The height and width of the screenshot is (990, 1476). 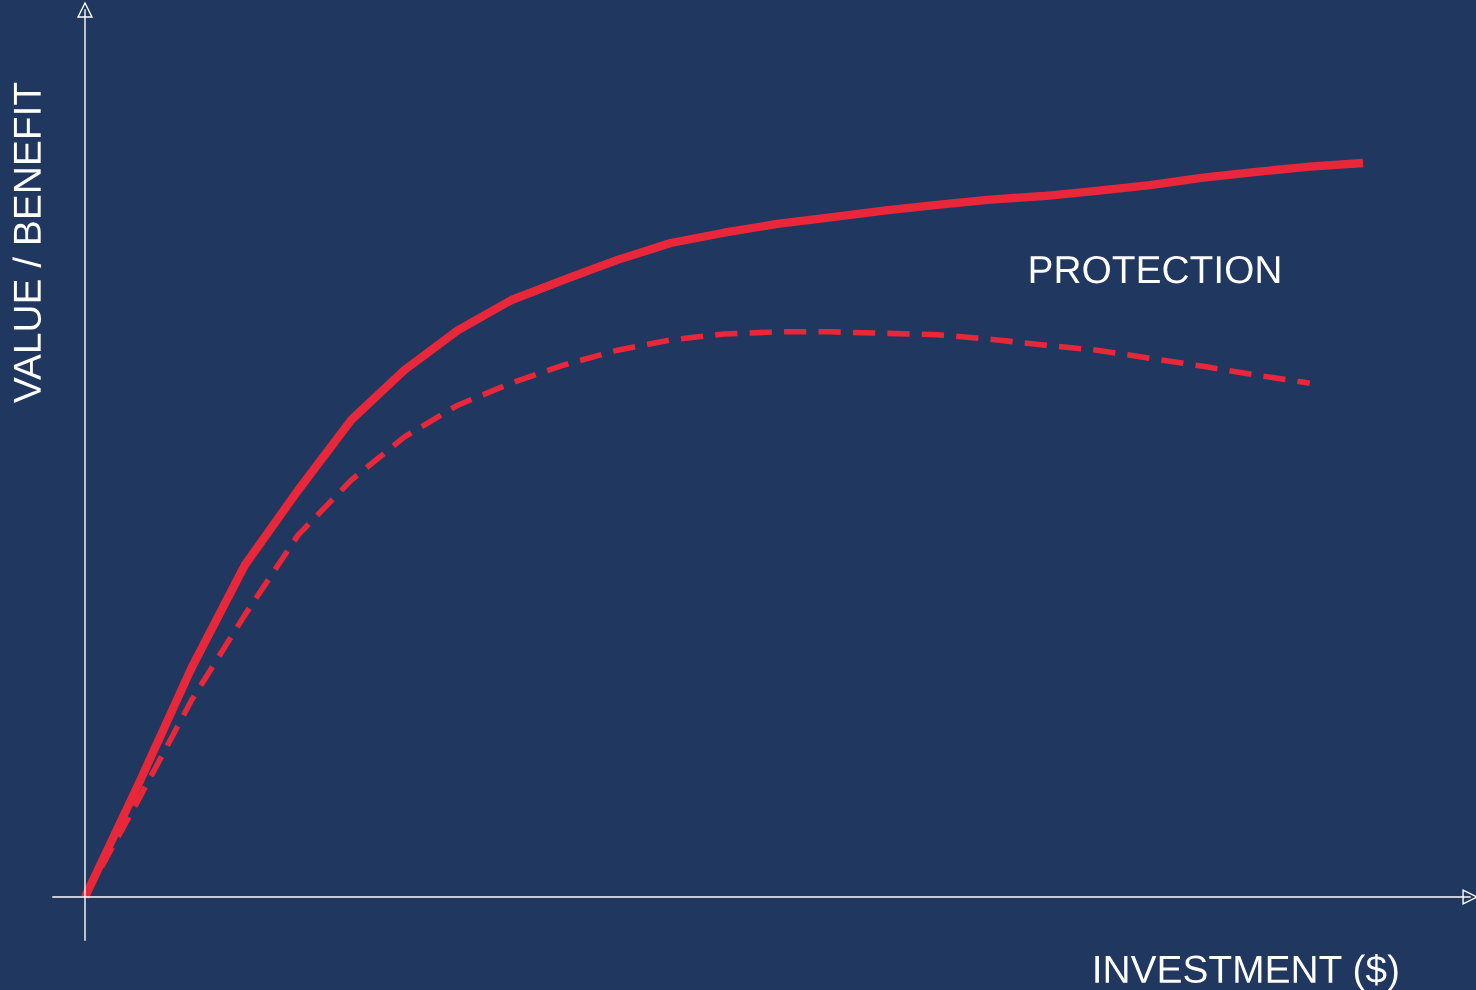 I want to click on y-axis-title: VALUE / BENEFIT, so click(x=27, y=242).